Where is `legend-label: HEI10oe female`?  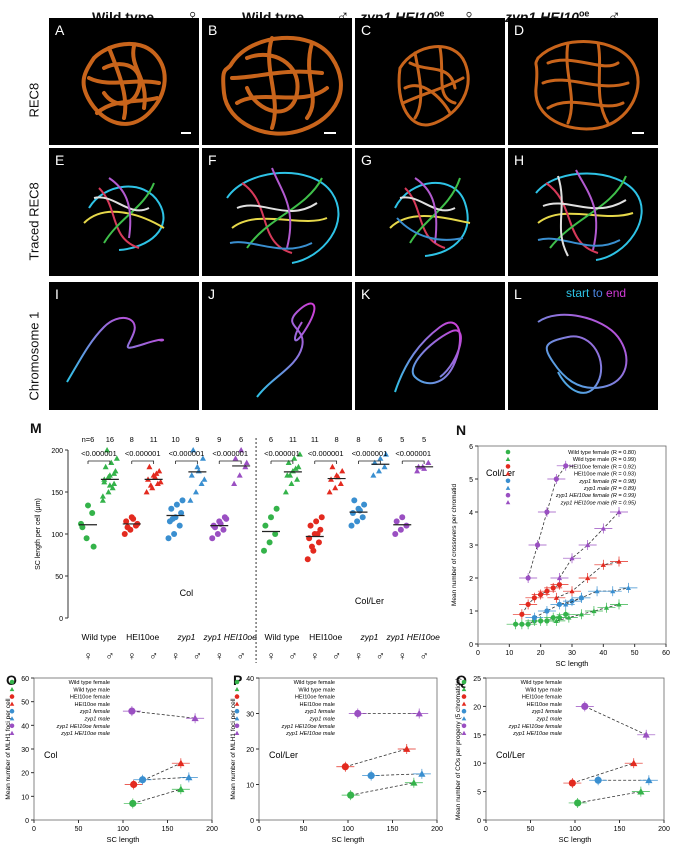
legend-label: HEI10oe female is located at coordinates (315, 698).